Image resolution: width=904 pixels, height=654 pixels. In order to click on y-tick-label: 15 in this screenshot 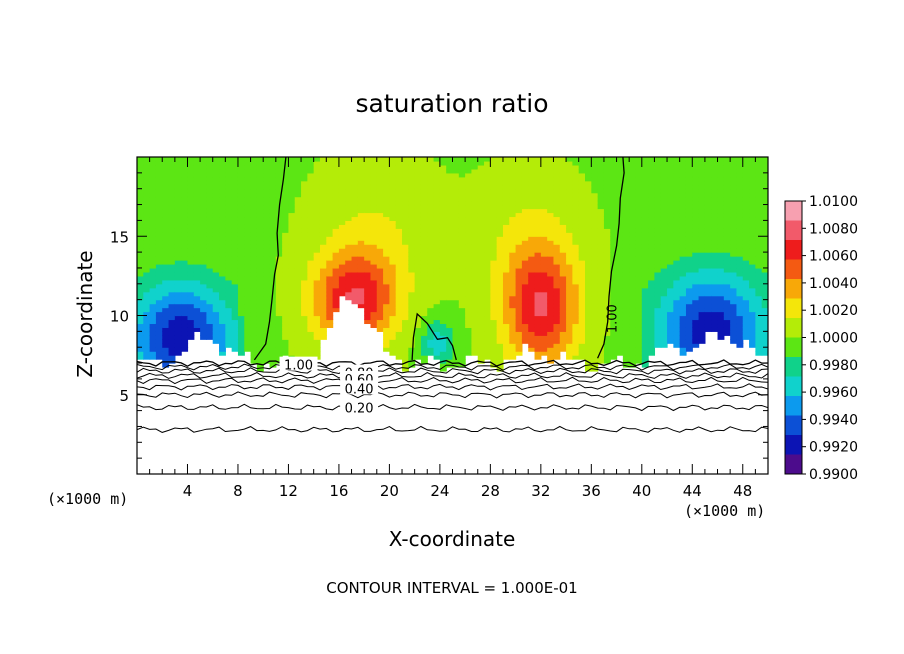, I will do `click(119, 237)`.